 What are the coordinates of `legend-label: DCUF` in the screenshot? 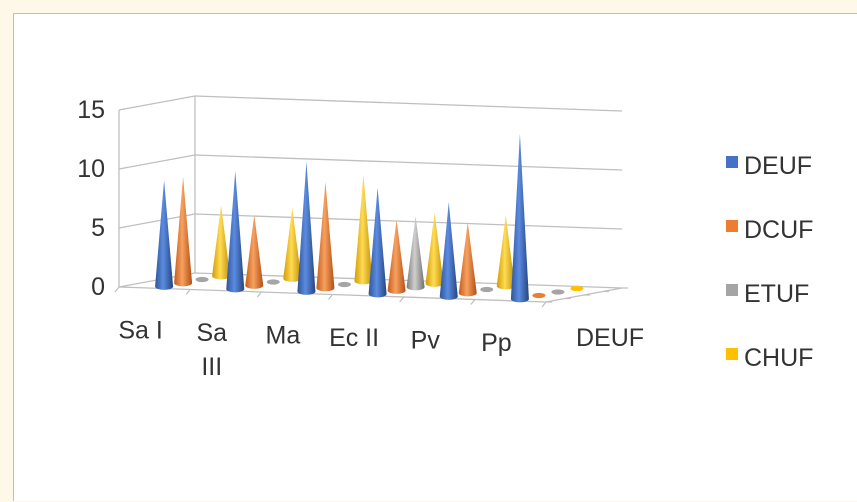 It's located at (778, 230).